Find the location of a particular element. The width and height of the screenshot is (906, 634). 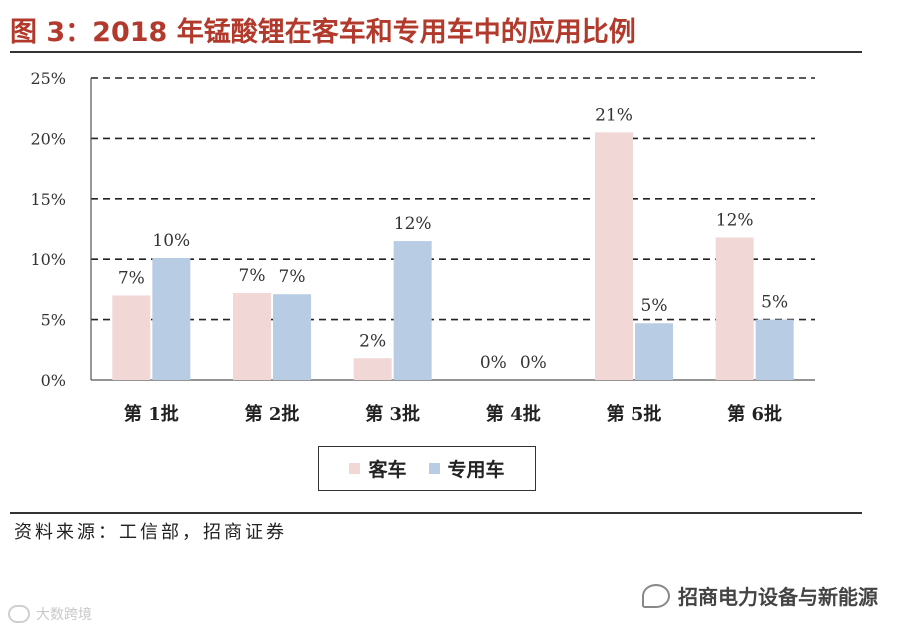

legend-item-series-2: 专用车 is located at coordinates (466, 468).